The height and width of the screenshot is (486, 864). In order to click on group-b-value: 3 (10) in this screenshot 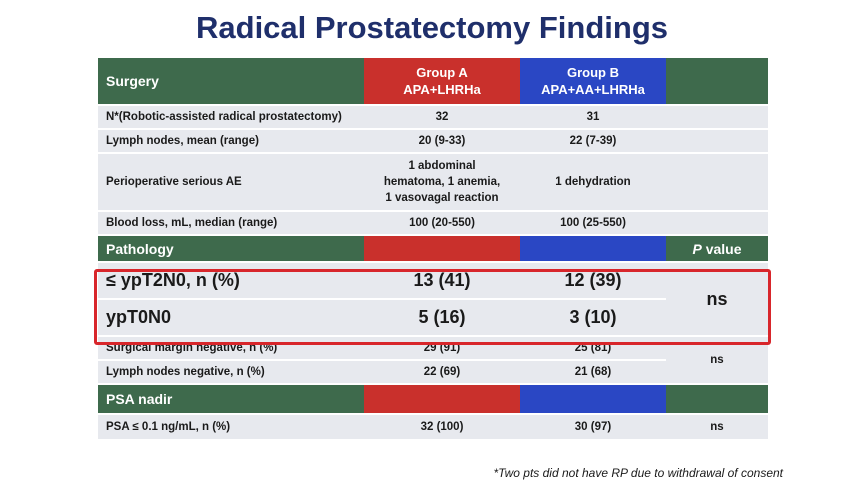, I will do `click(593, 317)`.